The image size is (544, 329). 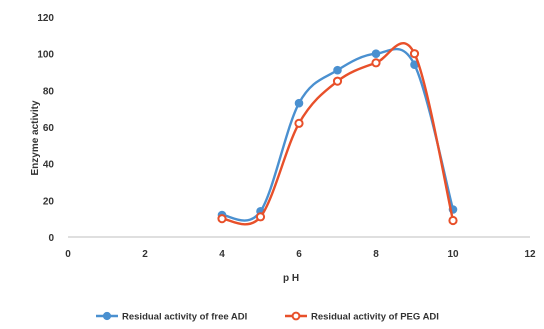 What do you see at coordinates (291, 278) in the screenshot?
I see `x-axis-title: p H` at bounding box center [291, 278].